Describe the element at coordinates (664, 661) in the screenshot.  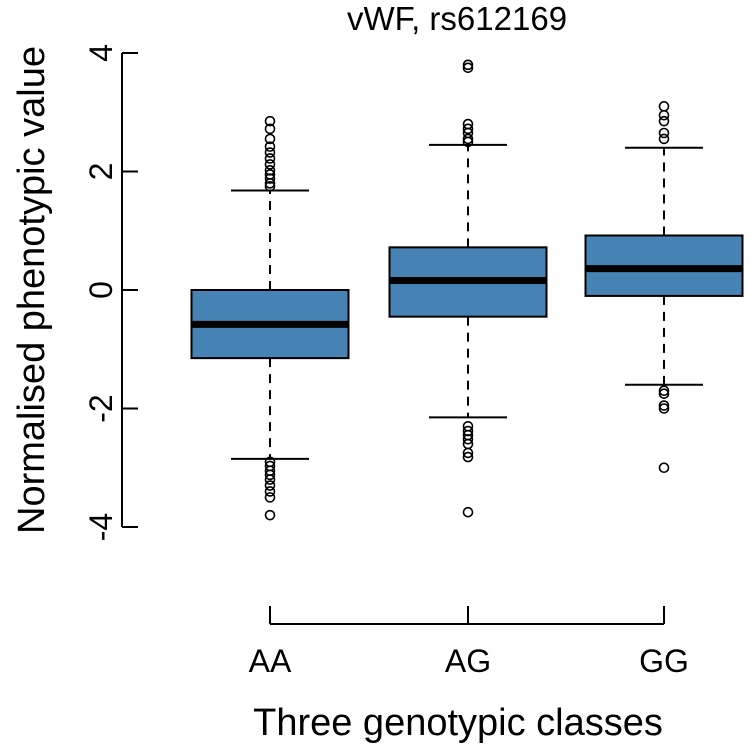
I see `x-tick-label: GG` at that location.